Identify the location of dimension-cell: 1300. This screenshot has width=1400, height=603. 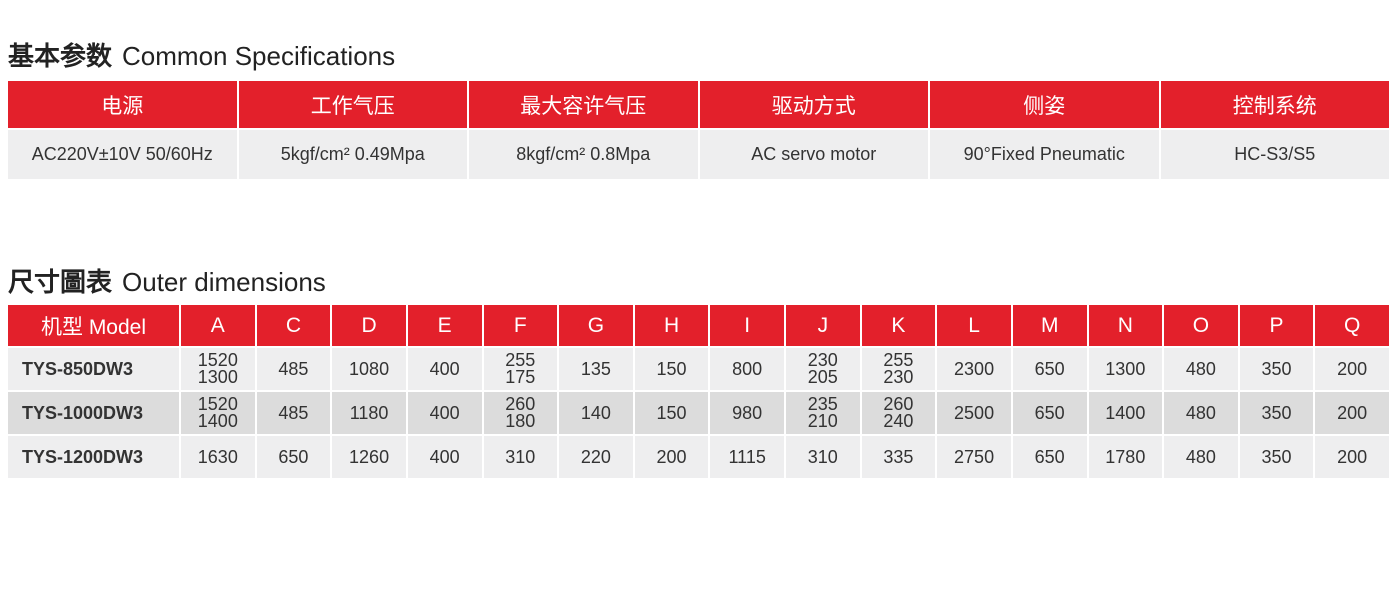
(1125, 369).